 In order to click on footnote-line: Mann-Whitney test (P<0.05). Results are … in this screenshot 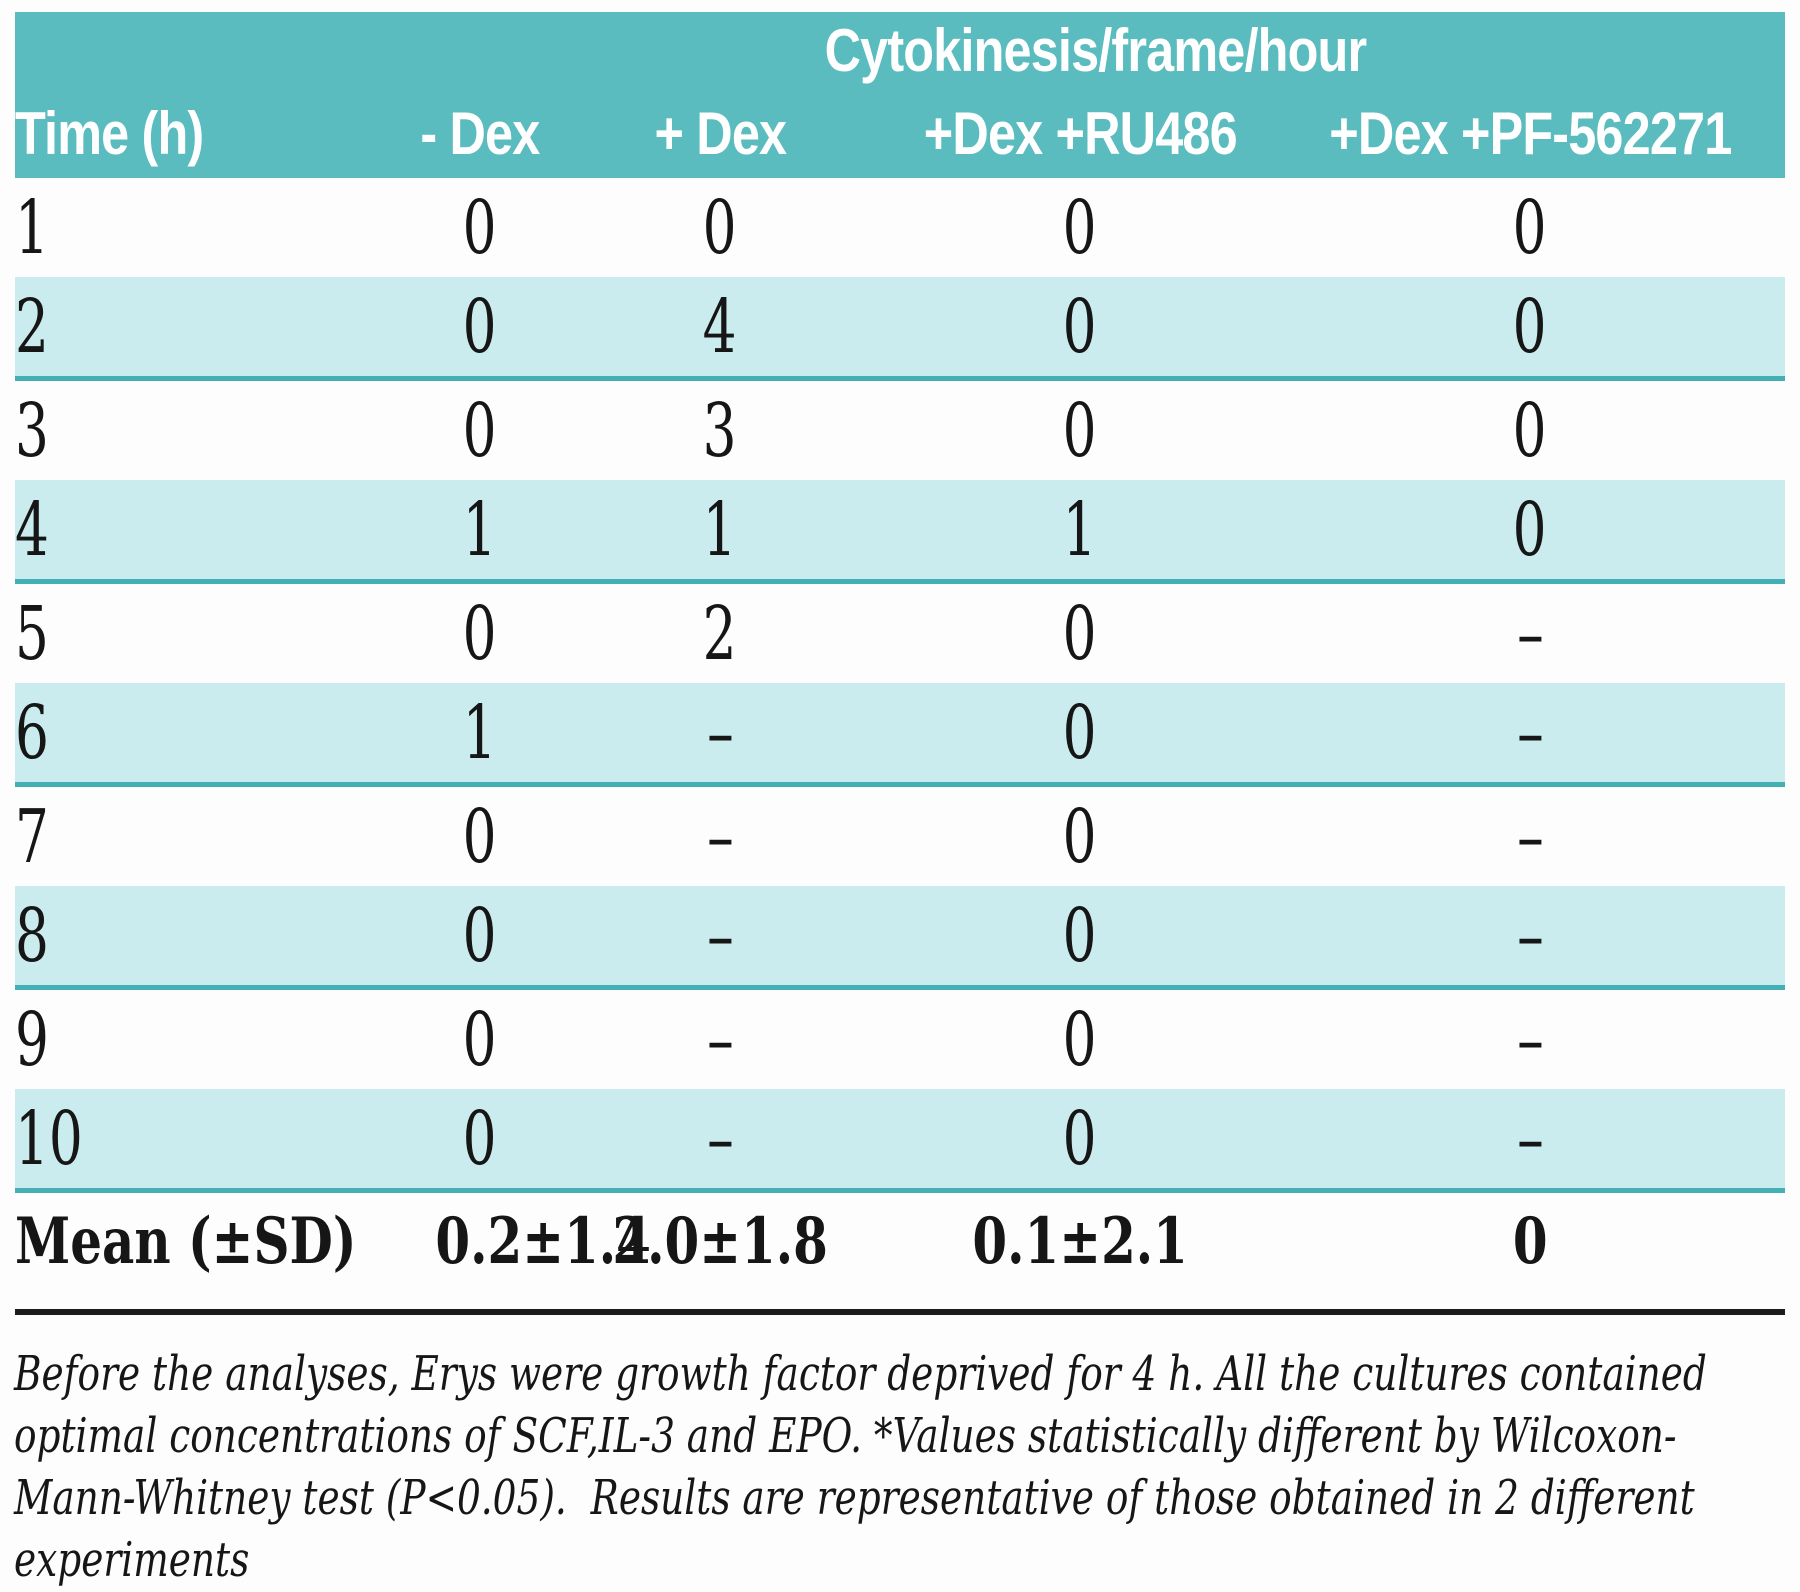, I will do `click(854, 1498)`.